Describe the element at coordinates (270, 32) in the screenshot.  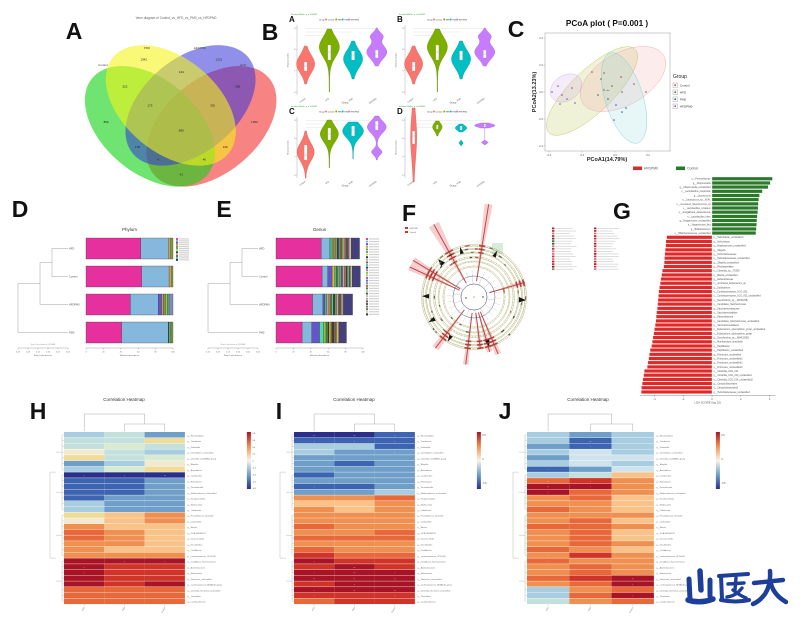
I see `svg-text: B` at that location.